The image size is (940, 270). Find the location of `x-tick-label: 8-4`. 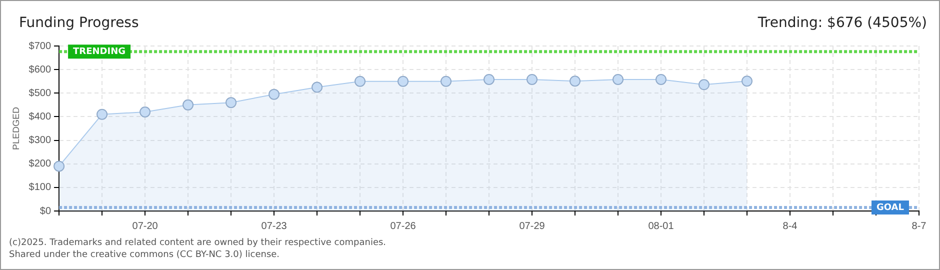

x-tick-label: 8-4 is located at coordinates (790, 226).